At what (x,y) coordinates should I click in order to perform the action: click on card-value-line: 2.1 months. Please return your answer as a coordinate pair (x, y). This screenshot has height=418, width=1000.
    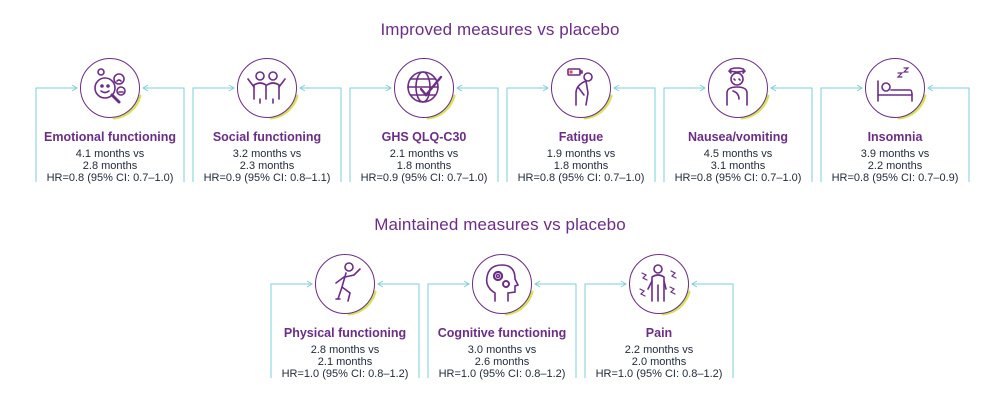
    Looking at the image, I should click on (345, 362).